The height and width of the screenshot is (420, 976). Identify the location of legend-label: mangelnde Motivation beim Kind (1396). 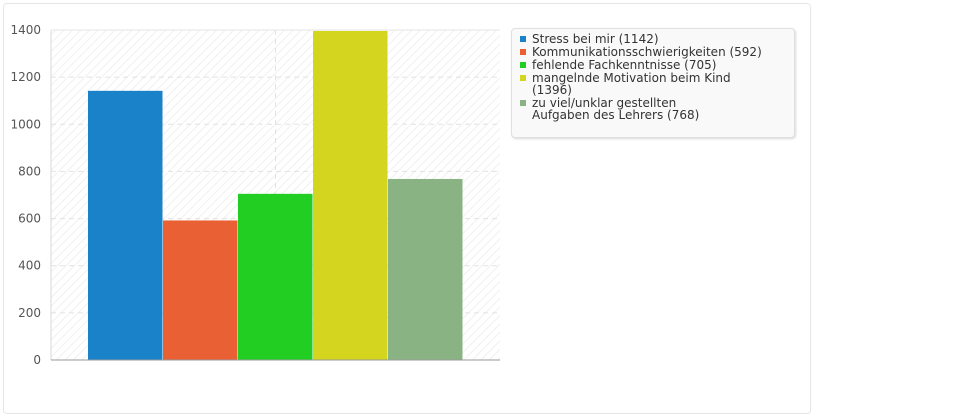
(631, 84).